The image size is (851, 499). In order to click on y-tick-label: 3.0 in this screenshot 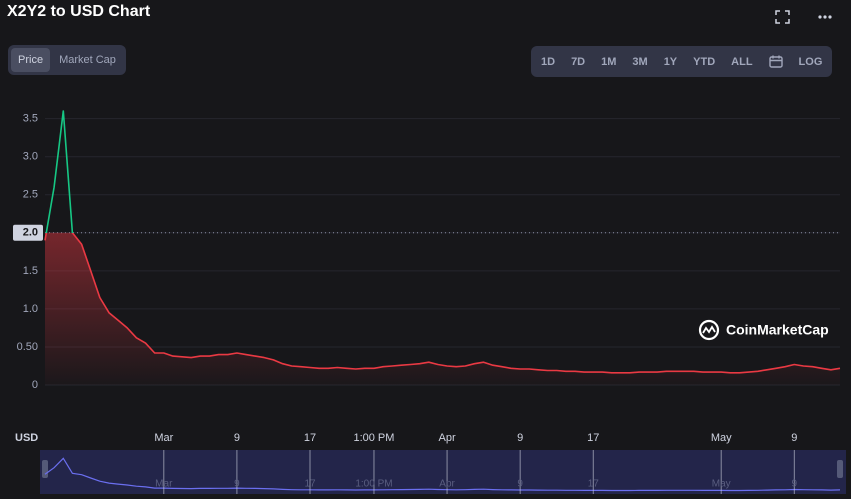, I will do `click(30, 157)`.